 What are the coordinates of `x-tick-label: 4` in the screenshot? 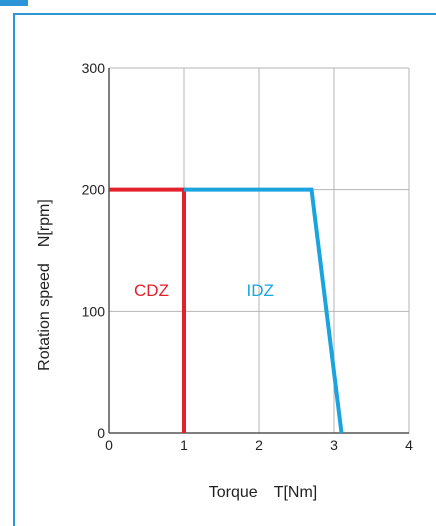 It's located at (409, 445).